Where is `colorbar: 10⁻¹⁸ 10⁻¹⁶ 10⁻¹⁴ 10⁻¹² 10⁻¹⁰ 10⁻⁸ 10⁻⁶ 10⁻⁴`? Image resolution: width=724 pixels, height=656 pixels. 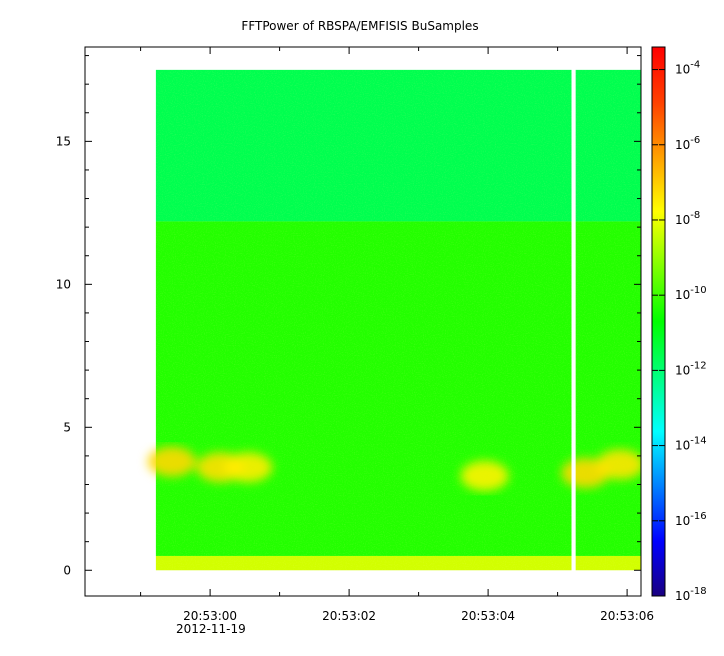 colorbar: 10⁻¹⁸ 10⁻¹⁶ 10⁻¹⁴ 10⁻¹² 10⁻¹⁰ 10⁻⁸ 10⁻⁶ 10⁻⁴ is located at coordinates (679, 324).